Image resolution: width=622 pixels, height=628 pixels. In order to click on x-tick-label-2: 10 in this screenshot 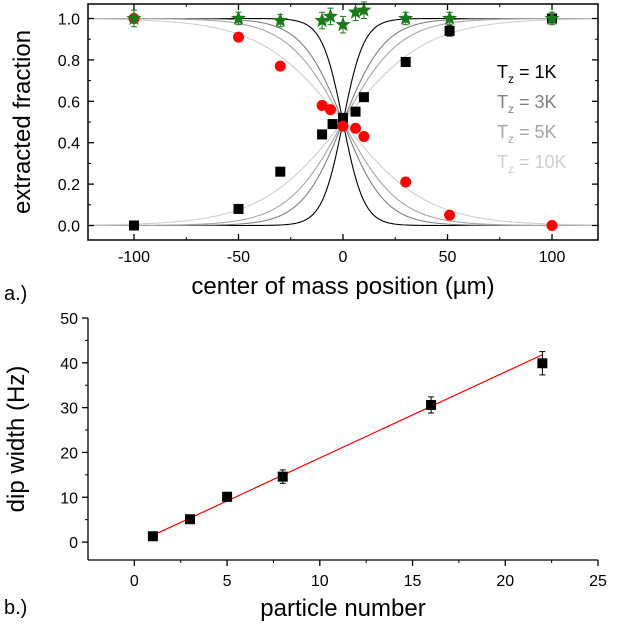, I will do `click(320, 581)`.